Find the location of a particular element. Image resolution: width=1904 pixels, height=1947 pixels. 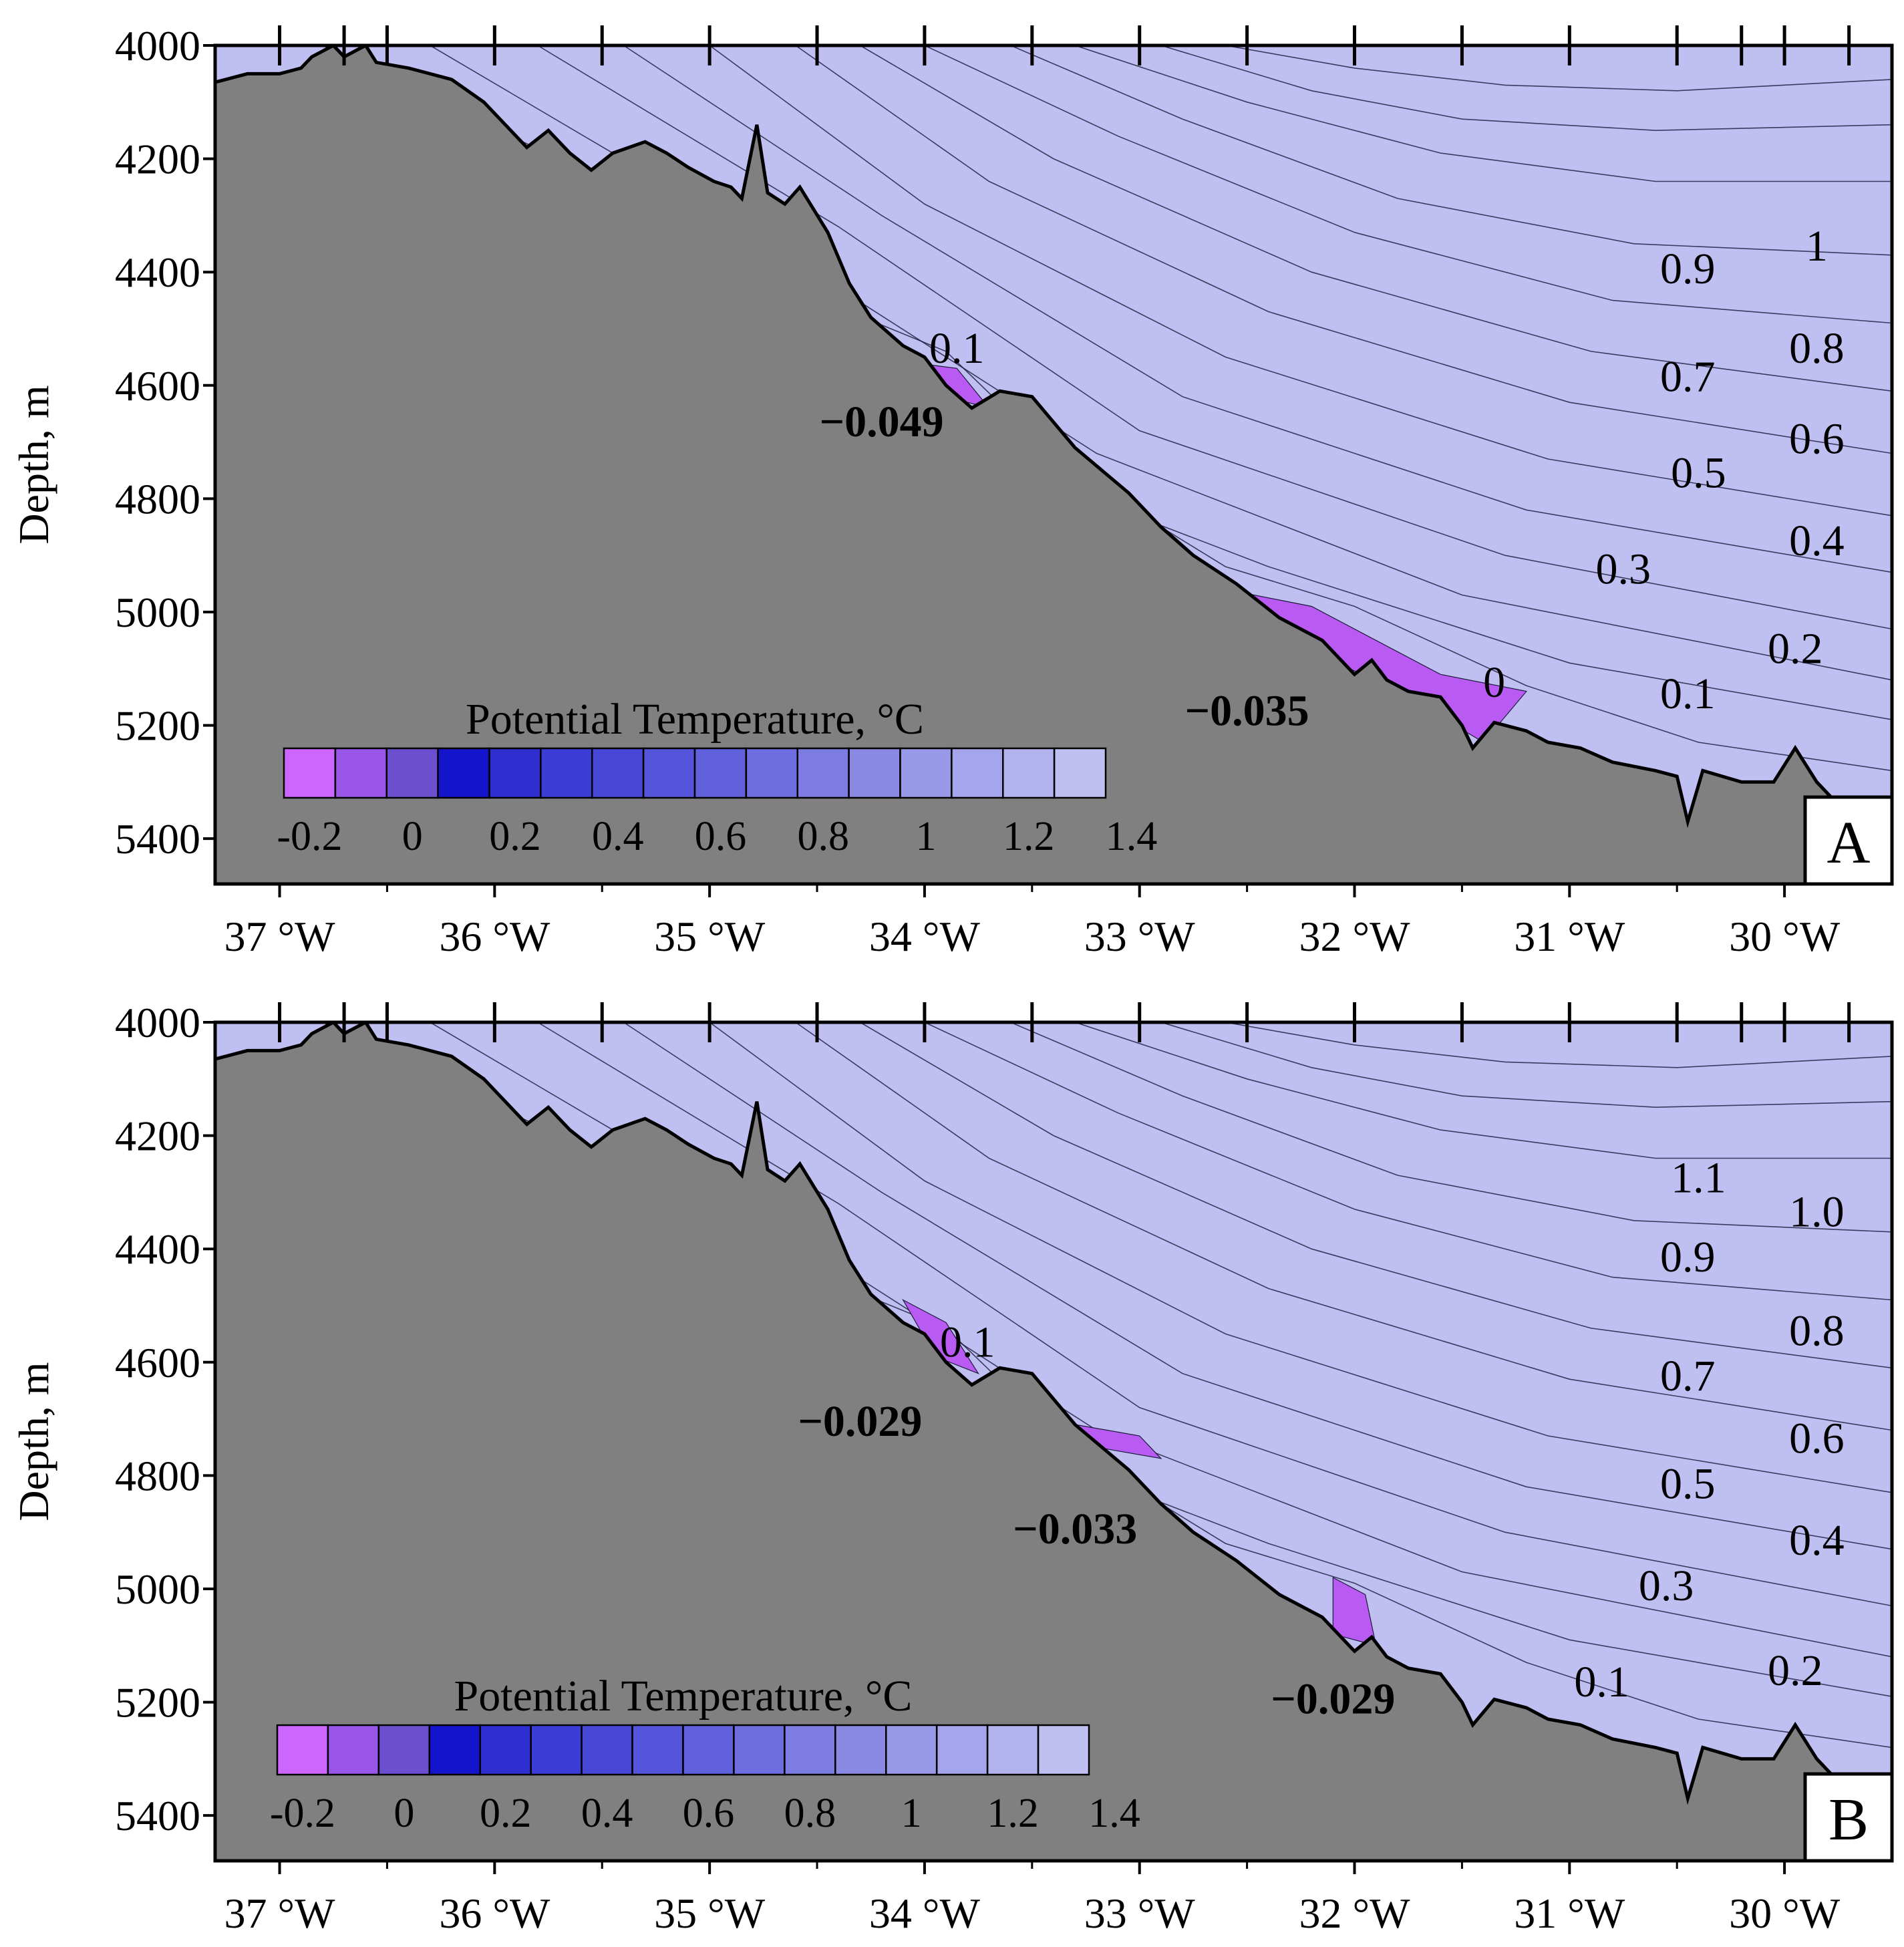

y-tick-label: 5200 is located at coordinates (157, 1703).